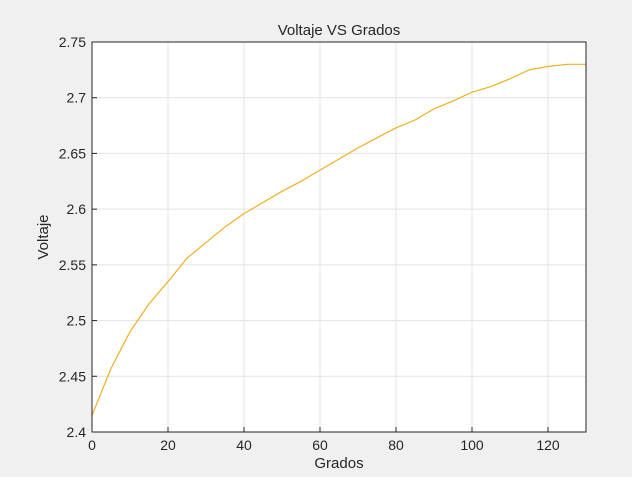 The height and width of the screenshot is (477, 632). Describe the element at coordinates (72, 42) in the screenshot. I see `y-tick-label: 2.75` at that location.